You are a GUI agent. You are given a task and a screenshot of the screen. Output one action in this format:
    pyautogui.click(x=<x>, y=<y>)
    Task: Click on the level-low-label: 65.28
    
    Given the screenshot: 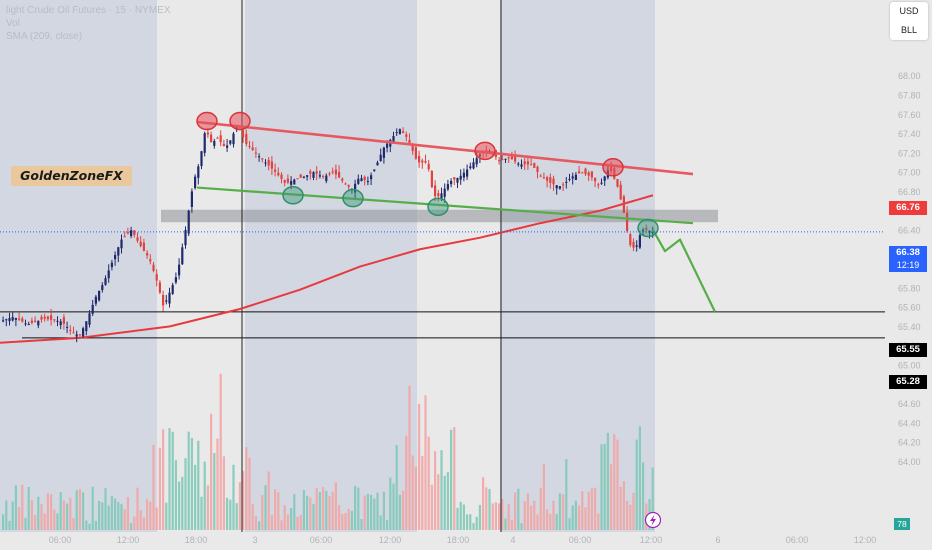 What is the action you would take?
    pyautogui.click(x=908, y=382)
    